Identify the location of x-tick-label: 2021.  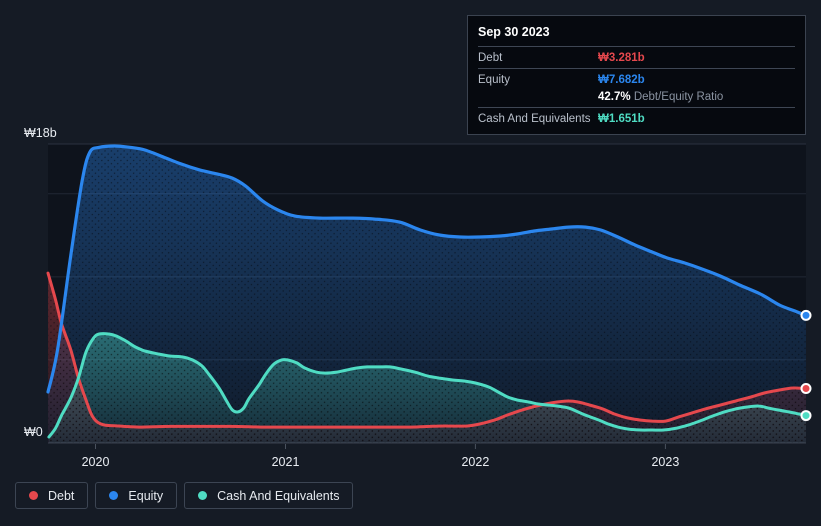
(286, 462).